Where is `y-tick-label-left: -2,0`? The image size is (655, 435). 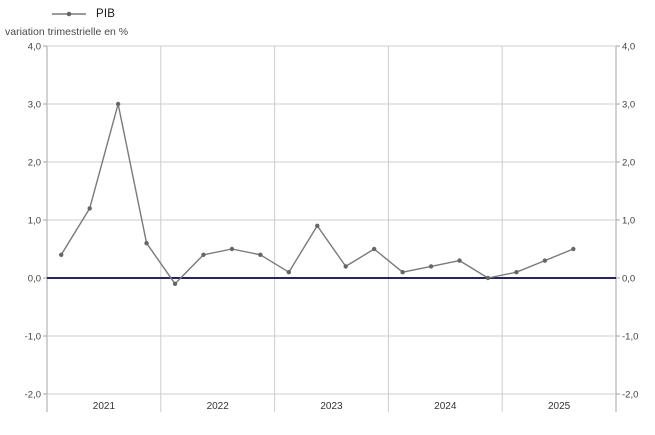 y-tick-label-left: -2,0 is located at coordinates (33, 395).